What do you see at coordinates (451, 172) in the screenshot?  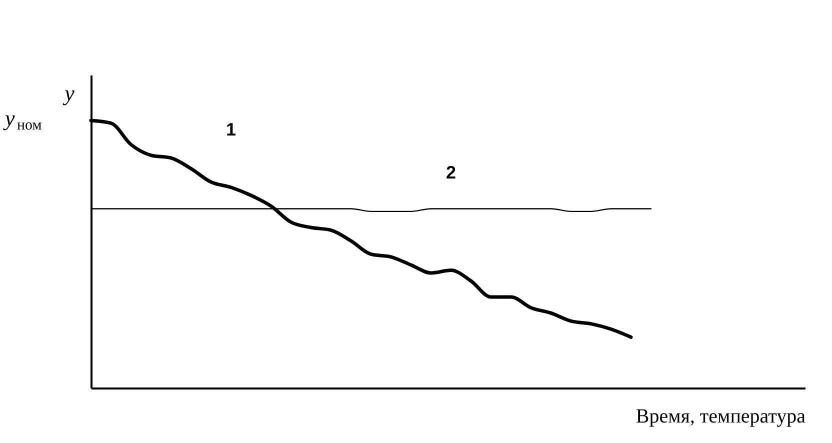 I see `series-label: 2` at bounding box center [451, 172].